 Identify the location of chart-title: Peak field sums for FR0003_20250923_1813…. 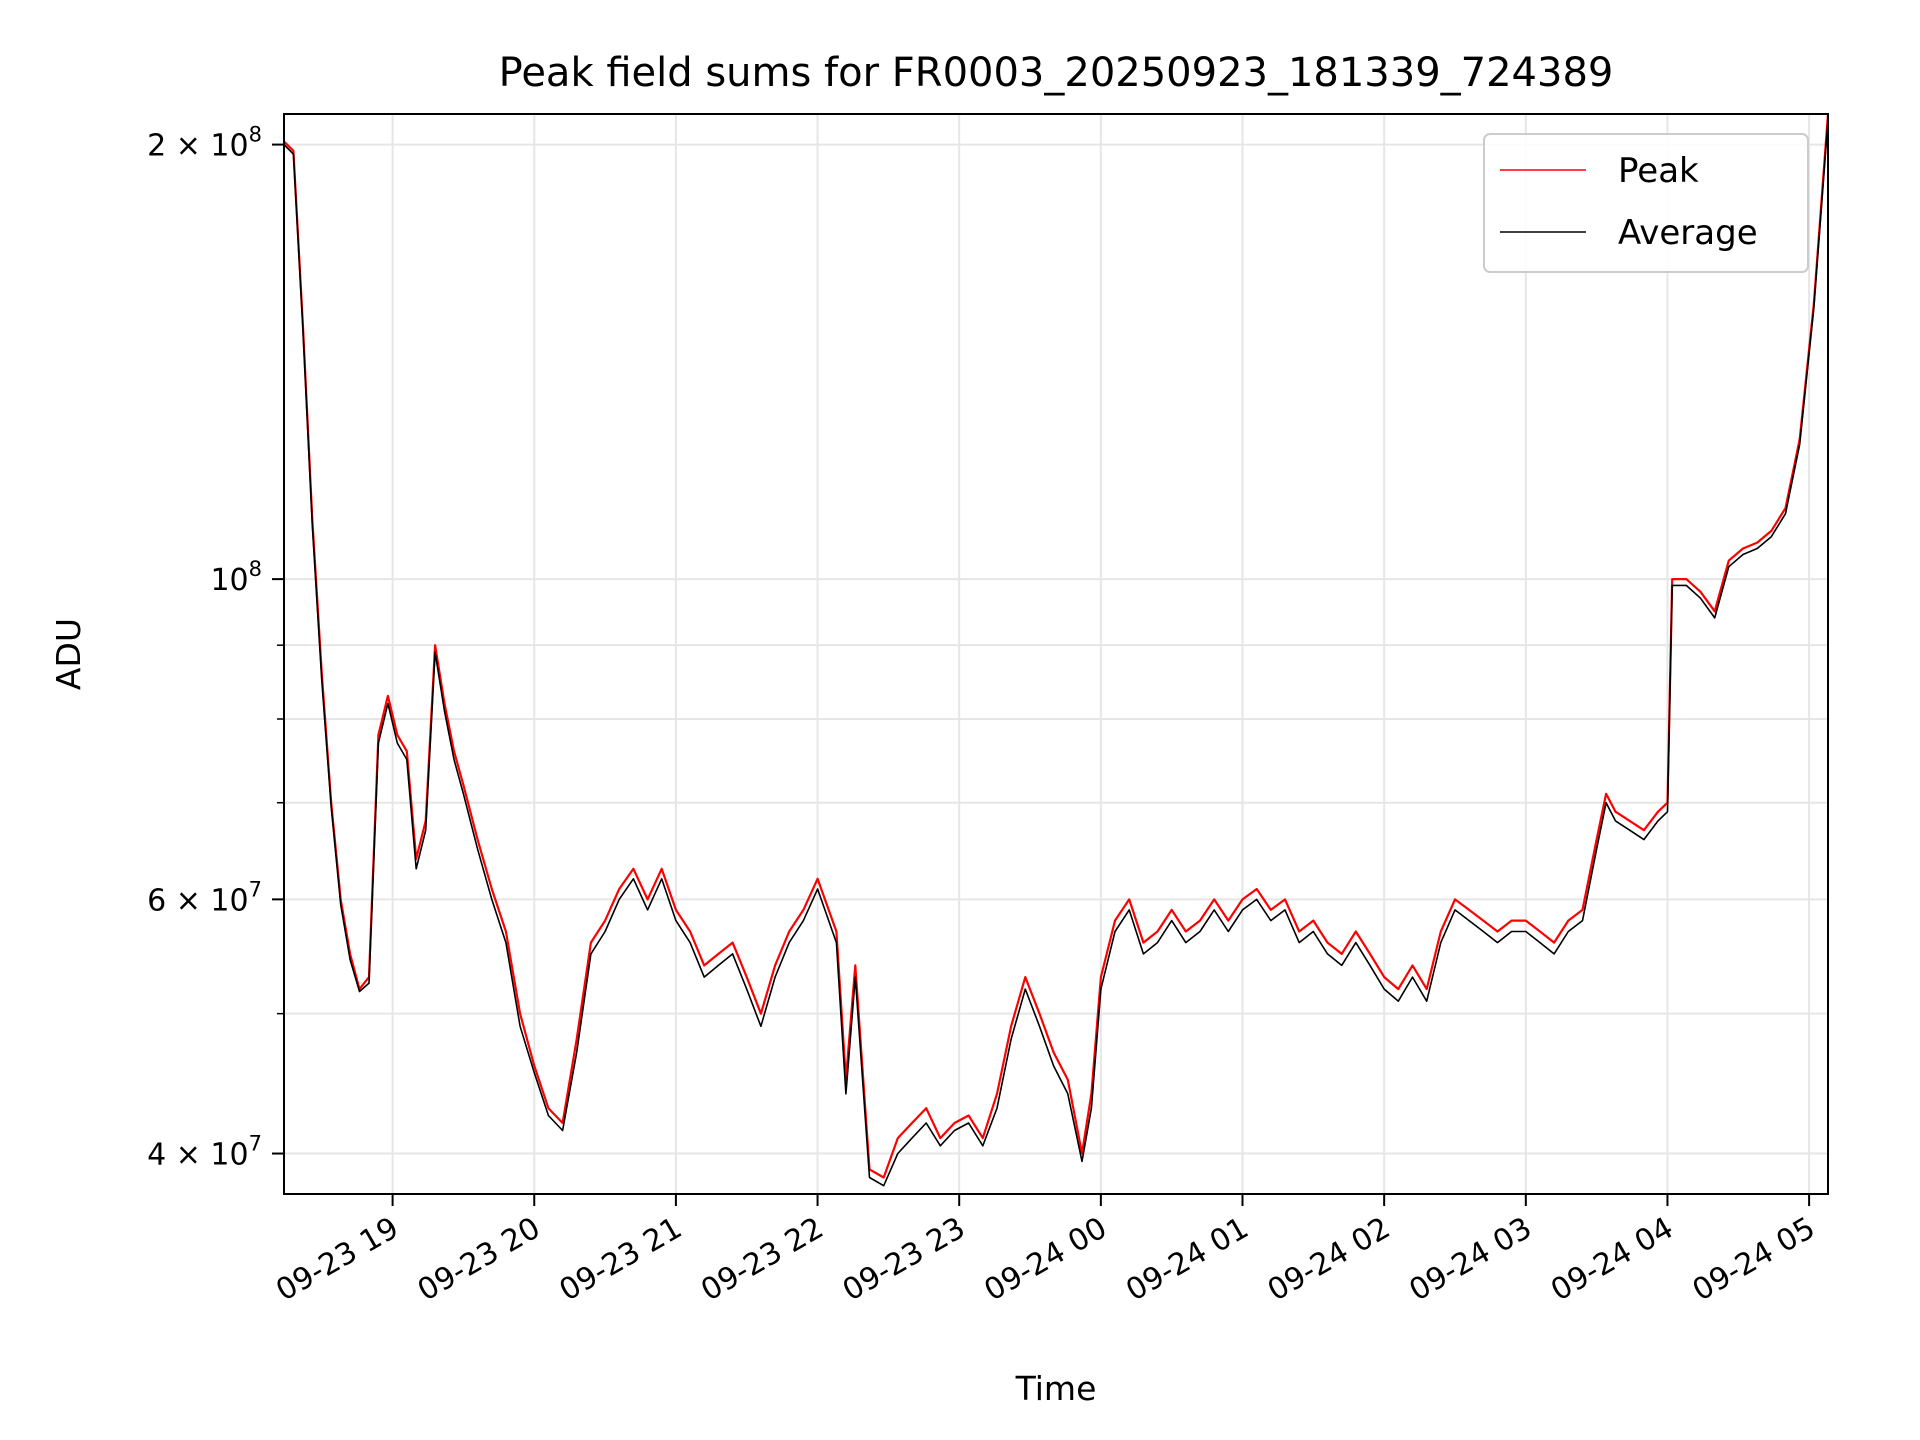
(1056, 73).